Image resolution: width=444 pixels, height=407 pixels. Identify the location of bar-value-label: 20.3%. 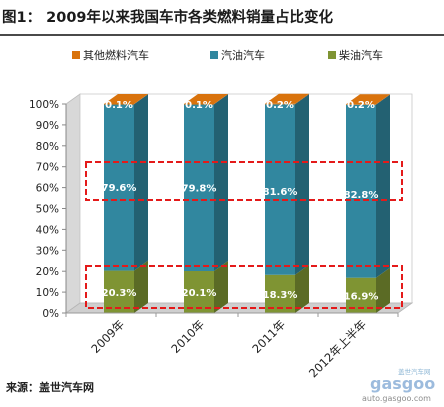
(119, 293).